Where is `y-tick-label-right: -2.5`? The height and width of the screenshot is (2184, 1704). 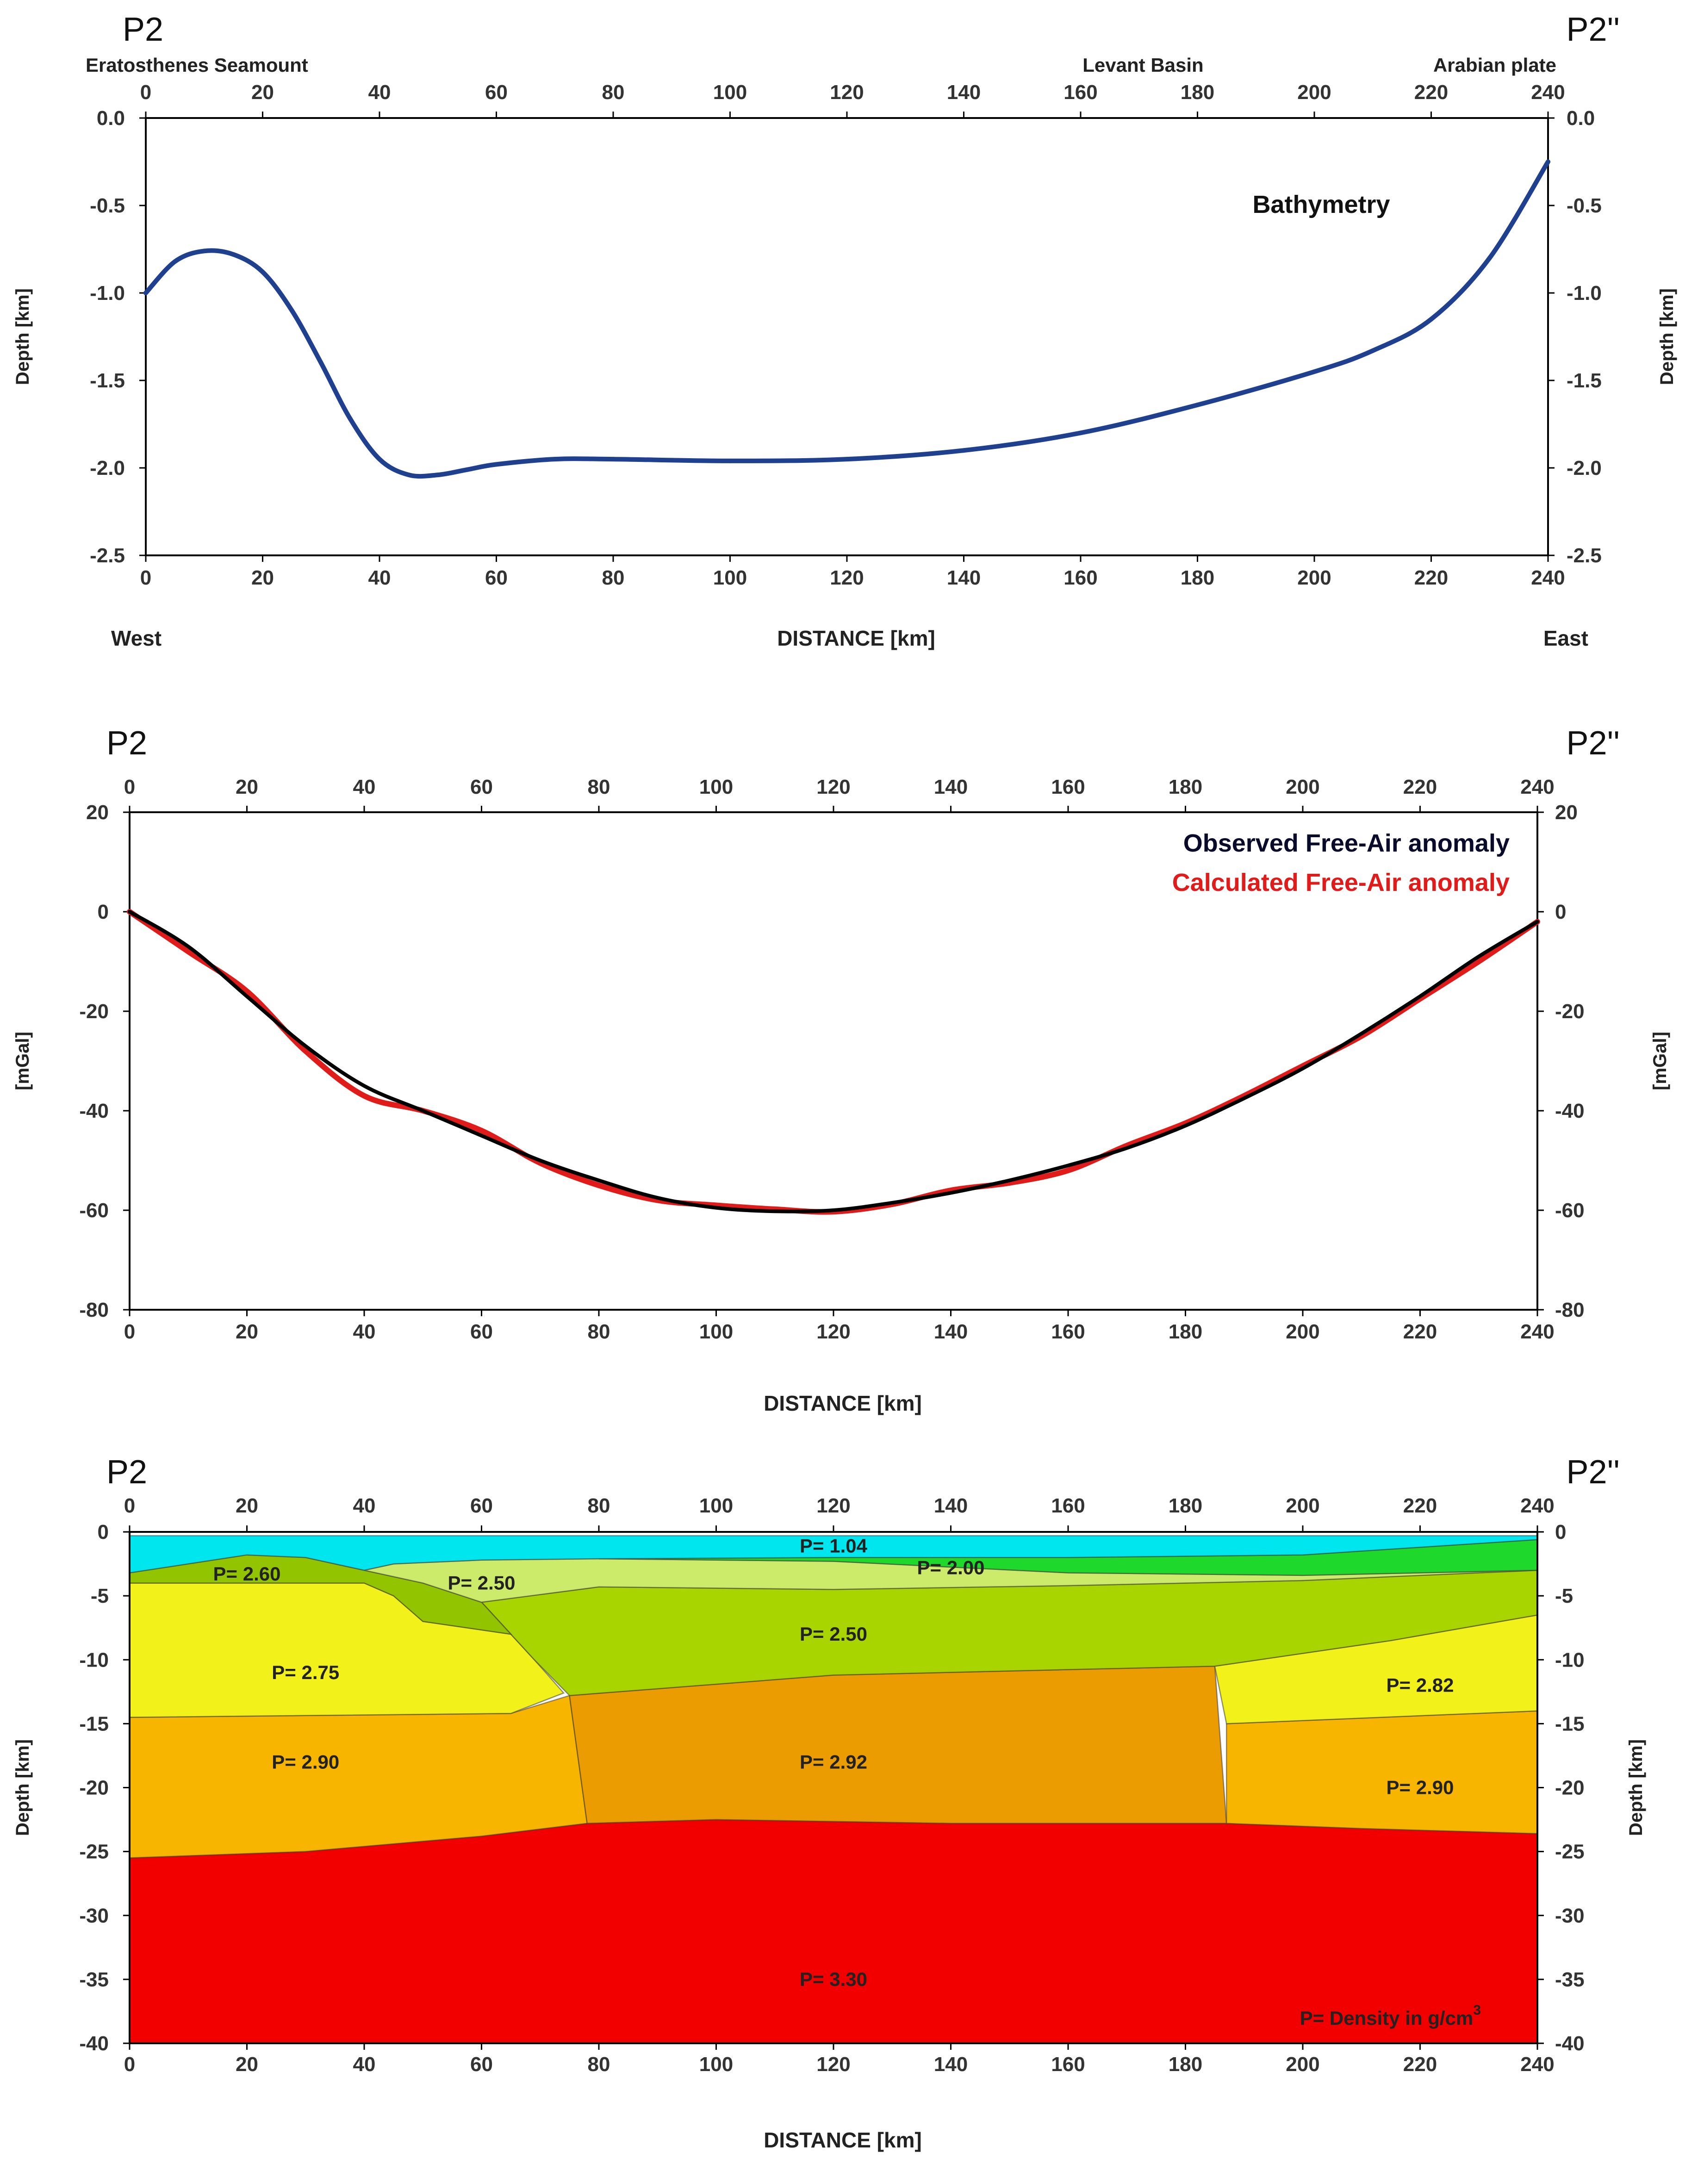 y-tick-label-right: -2.5 is located at coordinates (1584, 555).